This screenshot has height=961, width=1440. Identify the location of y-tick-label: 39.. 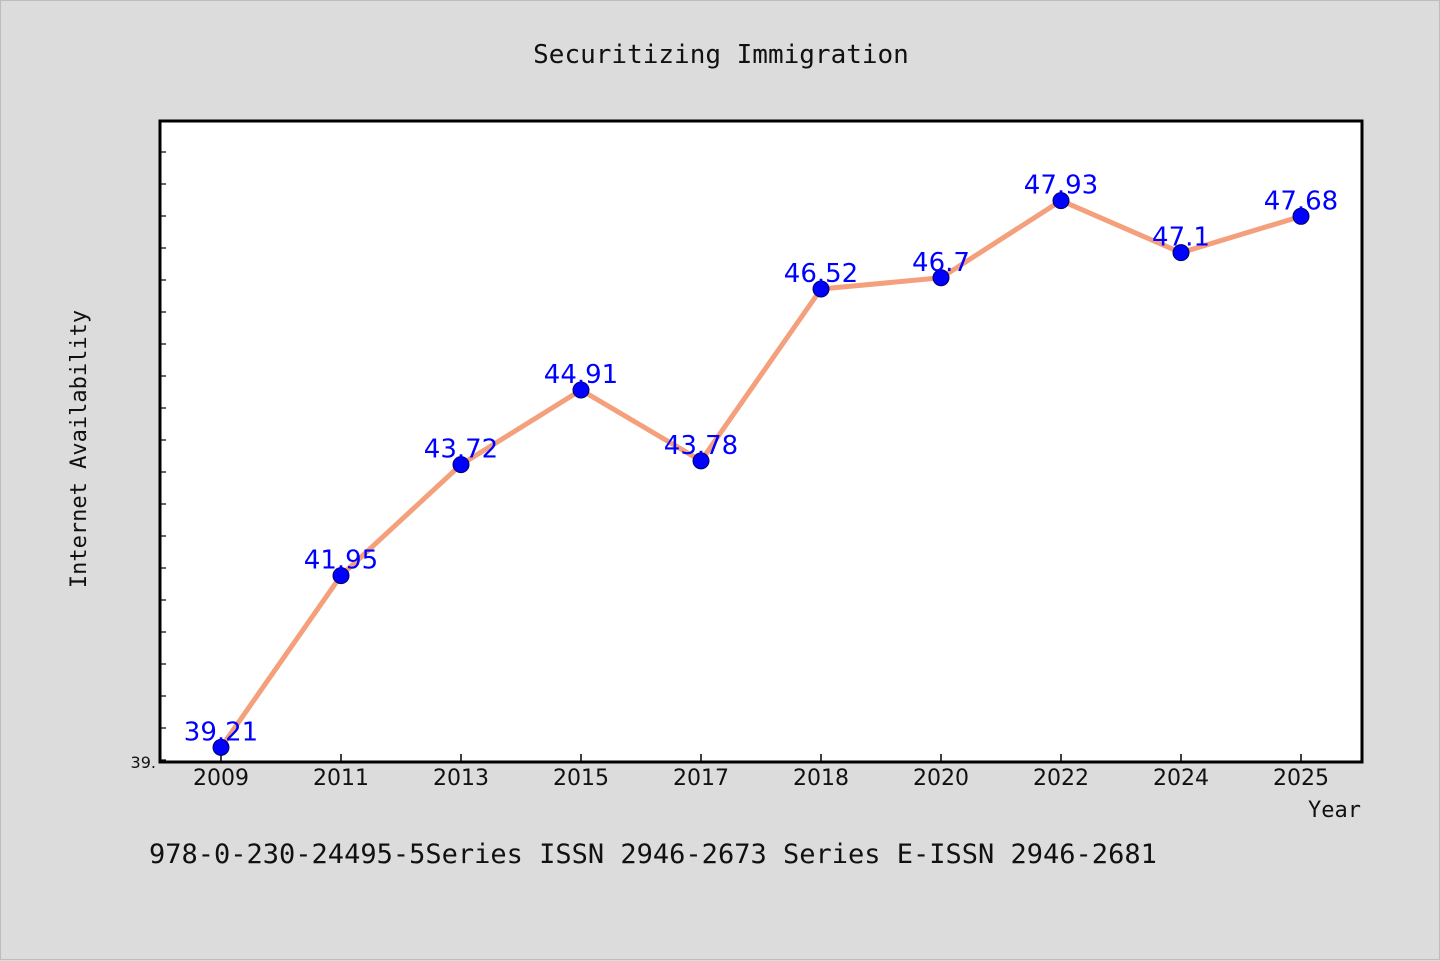
(143, 762).